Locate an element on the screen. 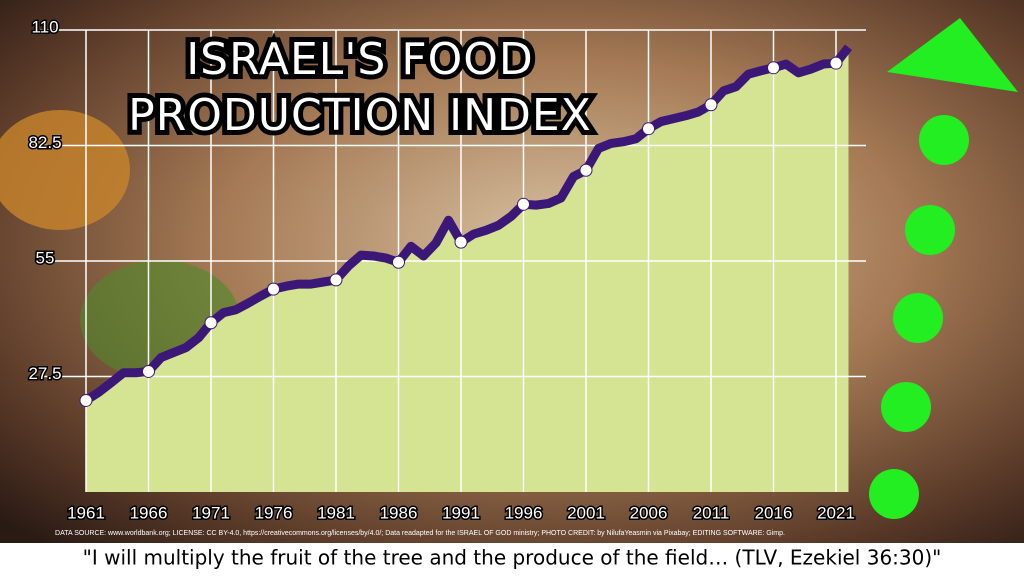 This screenshot has height=576, width=1024. x-tick-label: 2006 is located at coordinates (649, 512).